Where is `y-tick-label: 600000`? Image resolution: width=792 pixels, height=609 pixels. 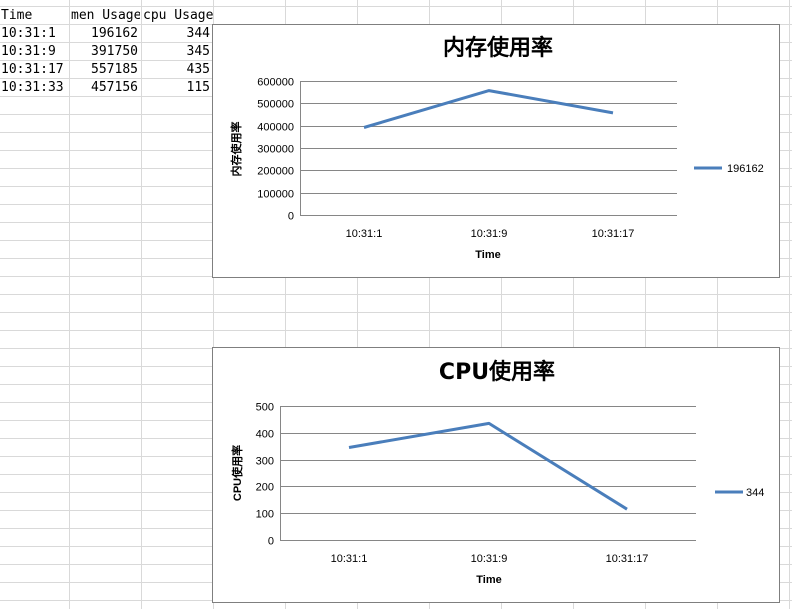
y-tick-label: 600000 is located at coordinates (275, 83).